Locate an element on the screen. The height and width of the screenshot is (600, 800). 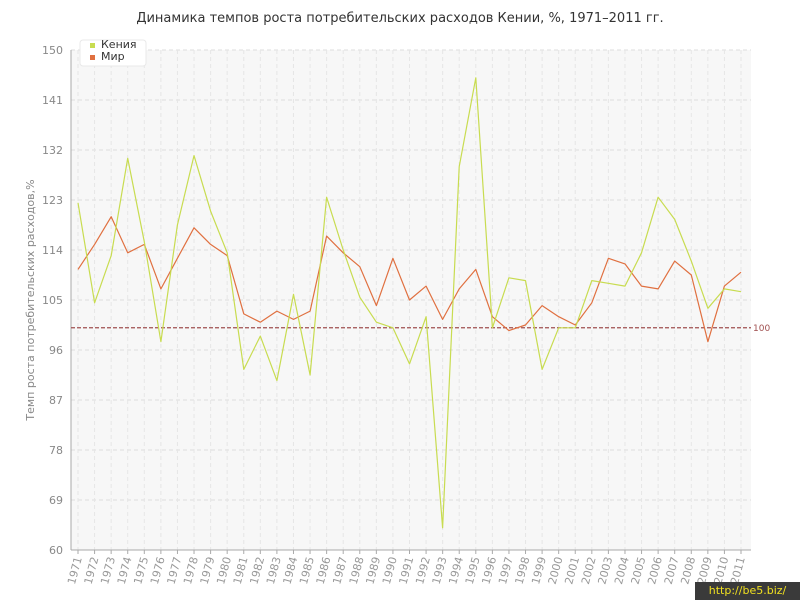
y-tick-label: 132 is located at coordinates (52, 150).